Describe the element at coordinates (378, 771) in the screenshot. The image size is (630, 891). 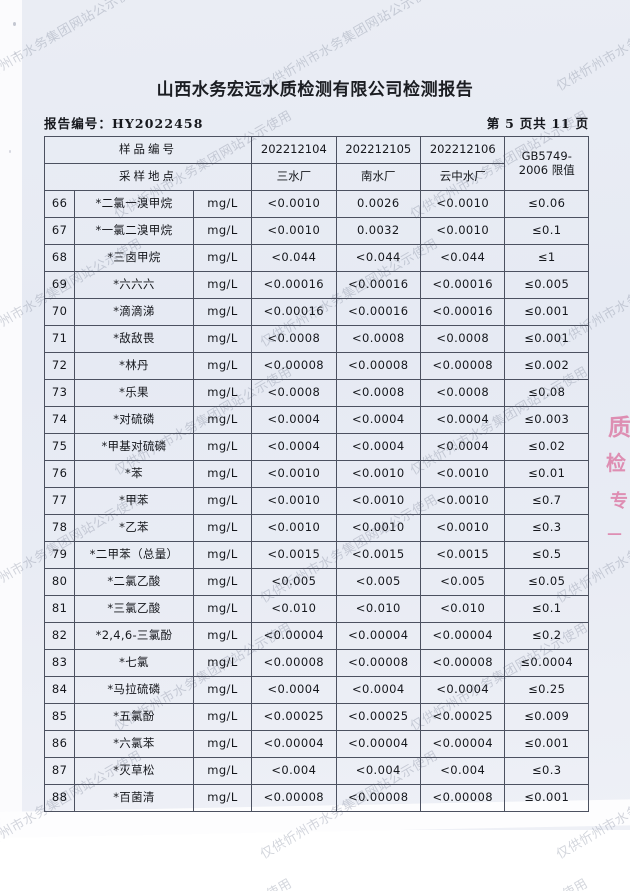
I see `value-sample-2: <0.004` at that location.